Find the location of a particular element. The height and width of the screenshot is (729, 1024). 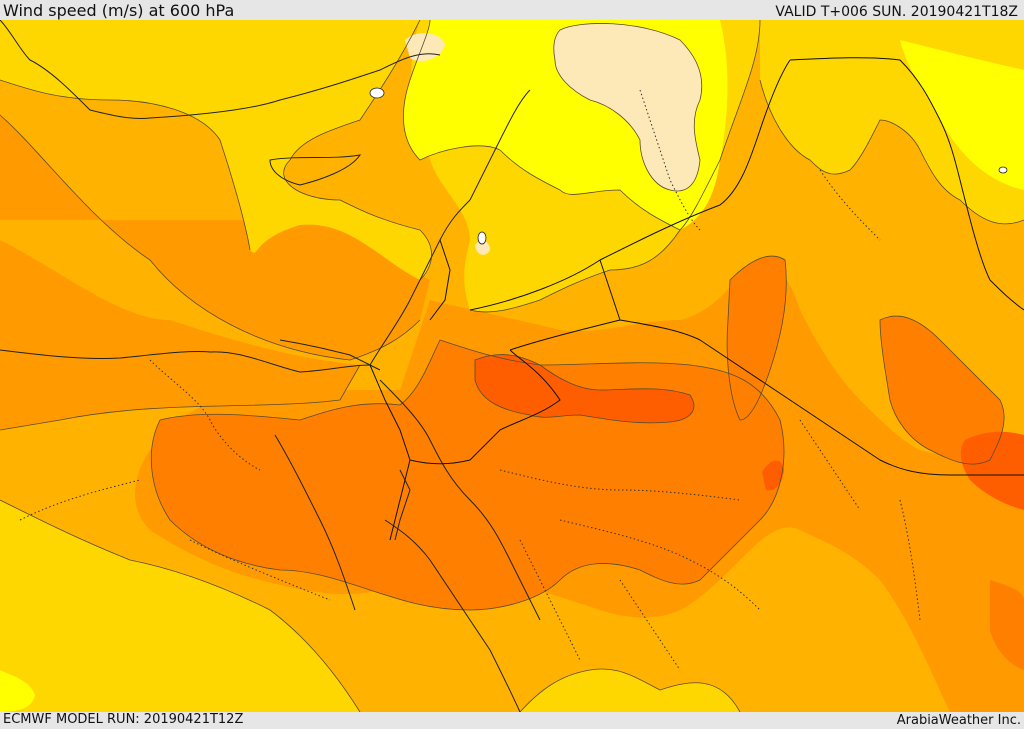

model-run-label: ECMWF MODEL RUN: 20190421T12Z is located at coordinates (123, 719).